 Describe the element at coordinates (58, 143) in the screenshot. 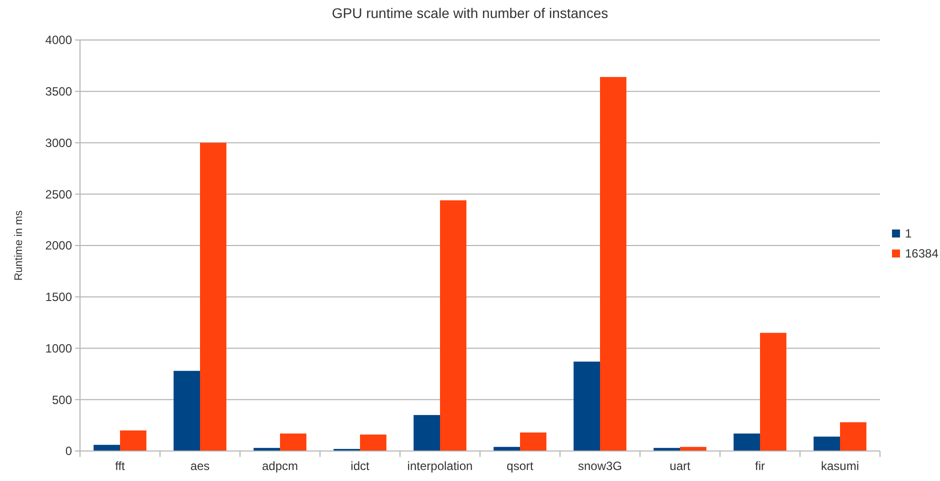

I see `y-tick-label: 3000` at that location.